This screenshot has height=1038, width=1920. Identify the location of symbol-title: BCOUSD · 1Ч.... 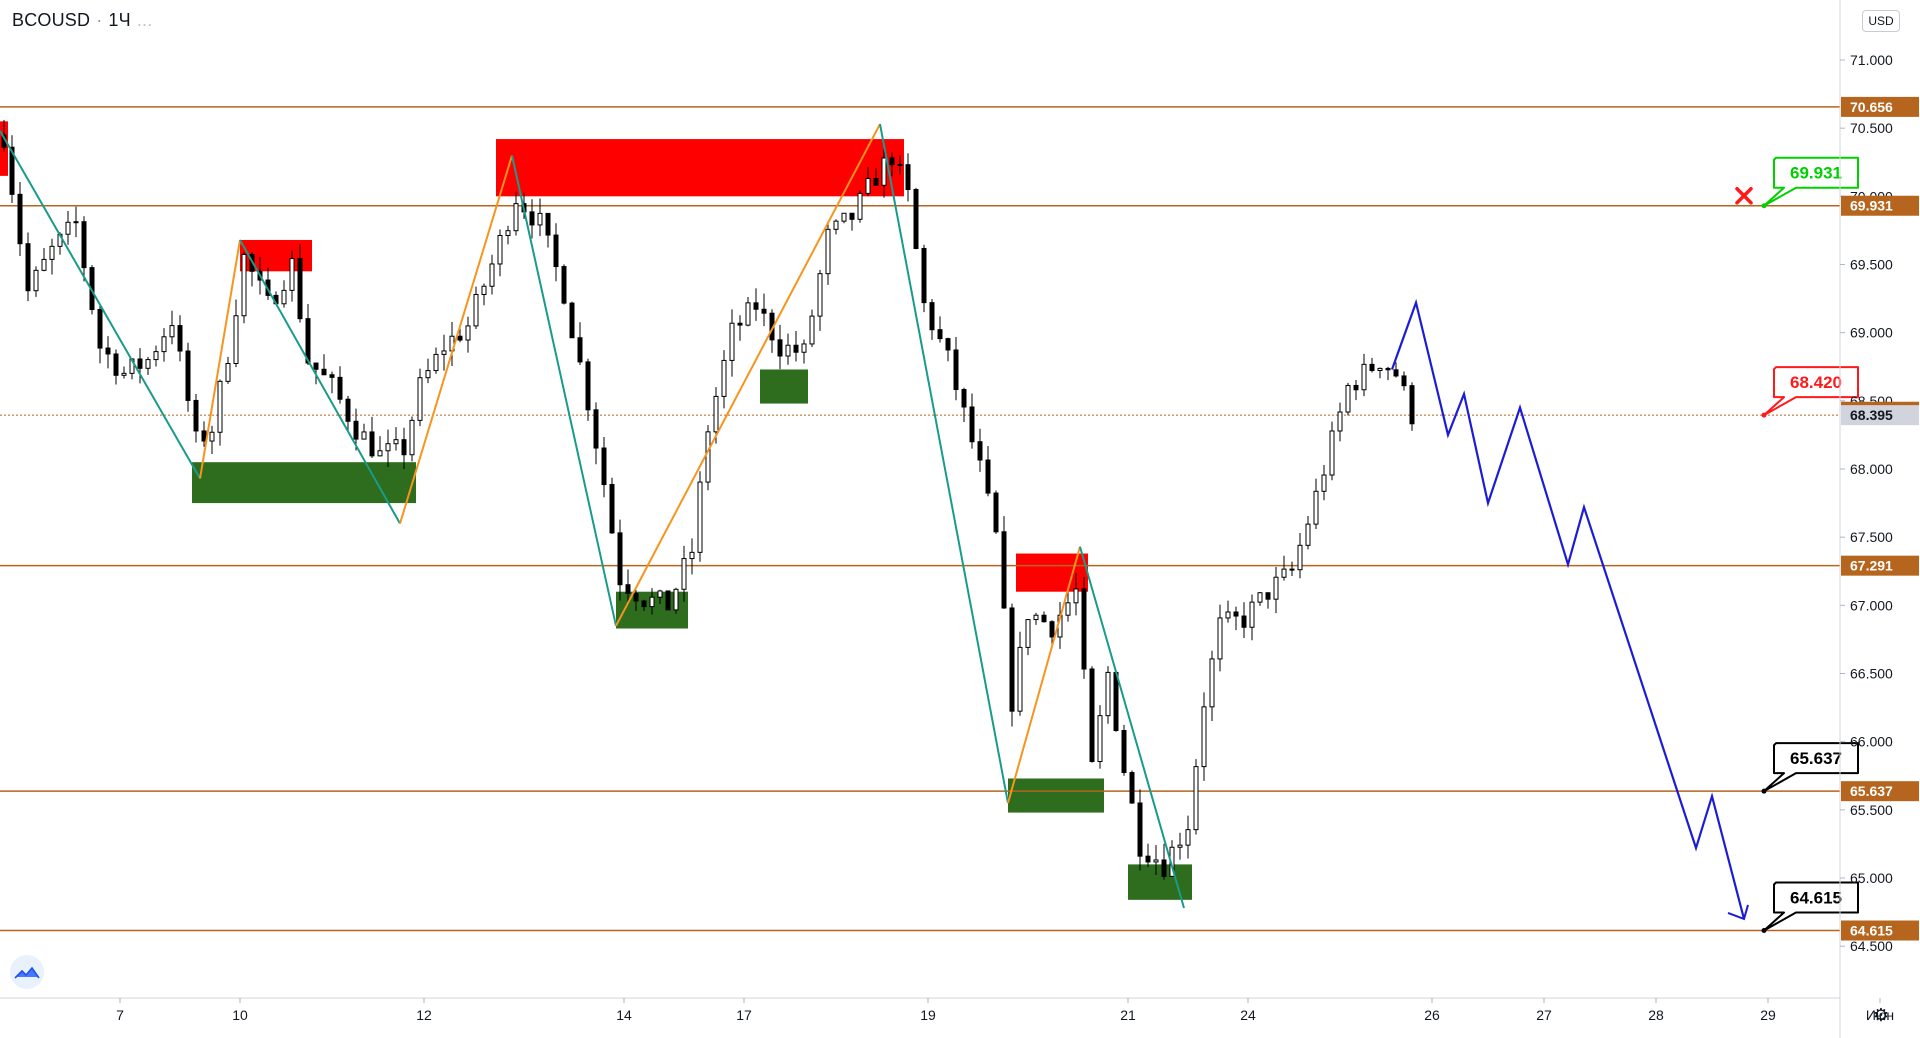
(82, 20).